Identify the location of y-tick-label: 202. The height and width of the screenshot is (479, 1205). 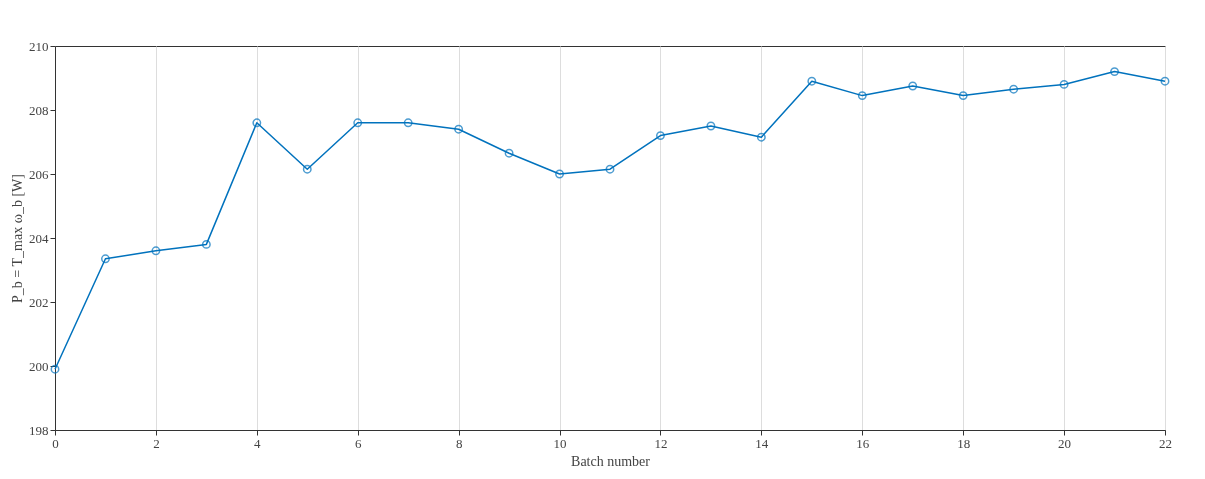
(39, 302).